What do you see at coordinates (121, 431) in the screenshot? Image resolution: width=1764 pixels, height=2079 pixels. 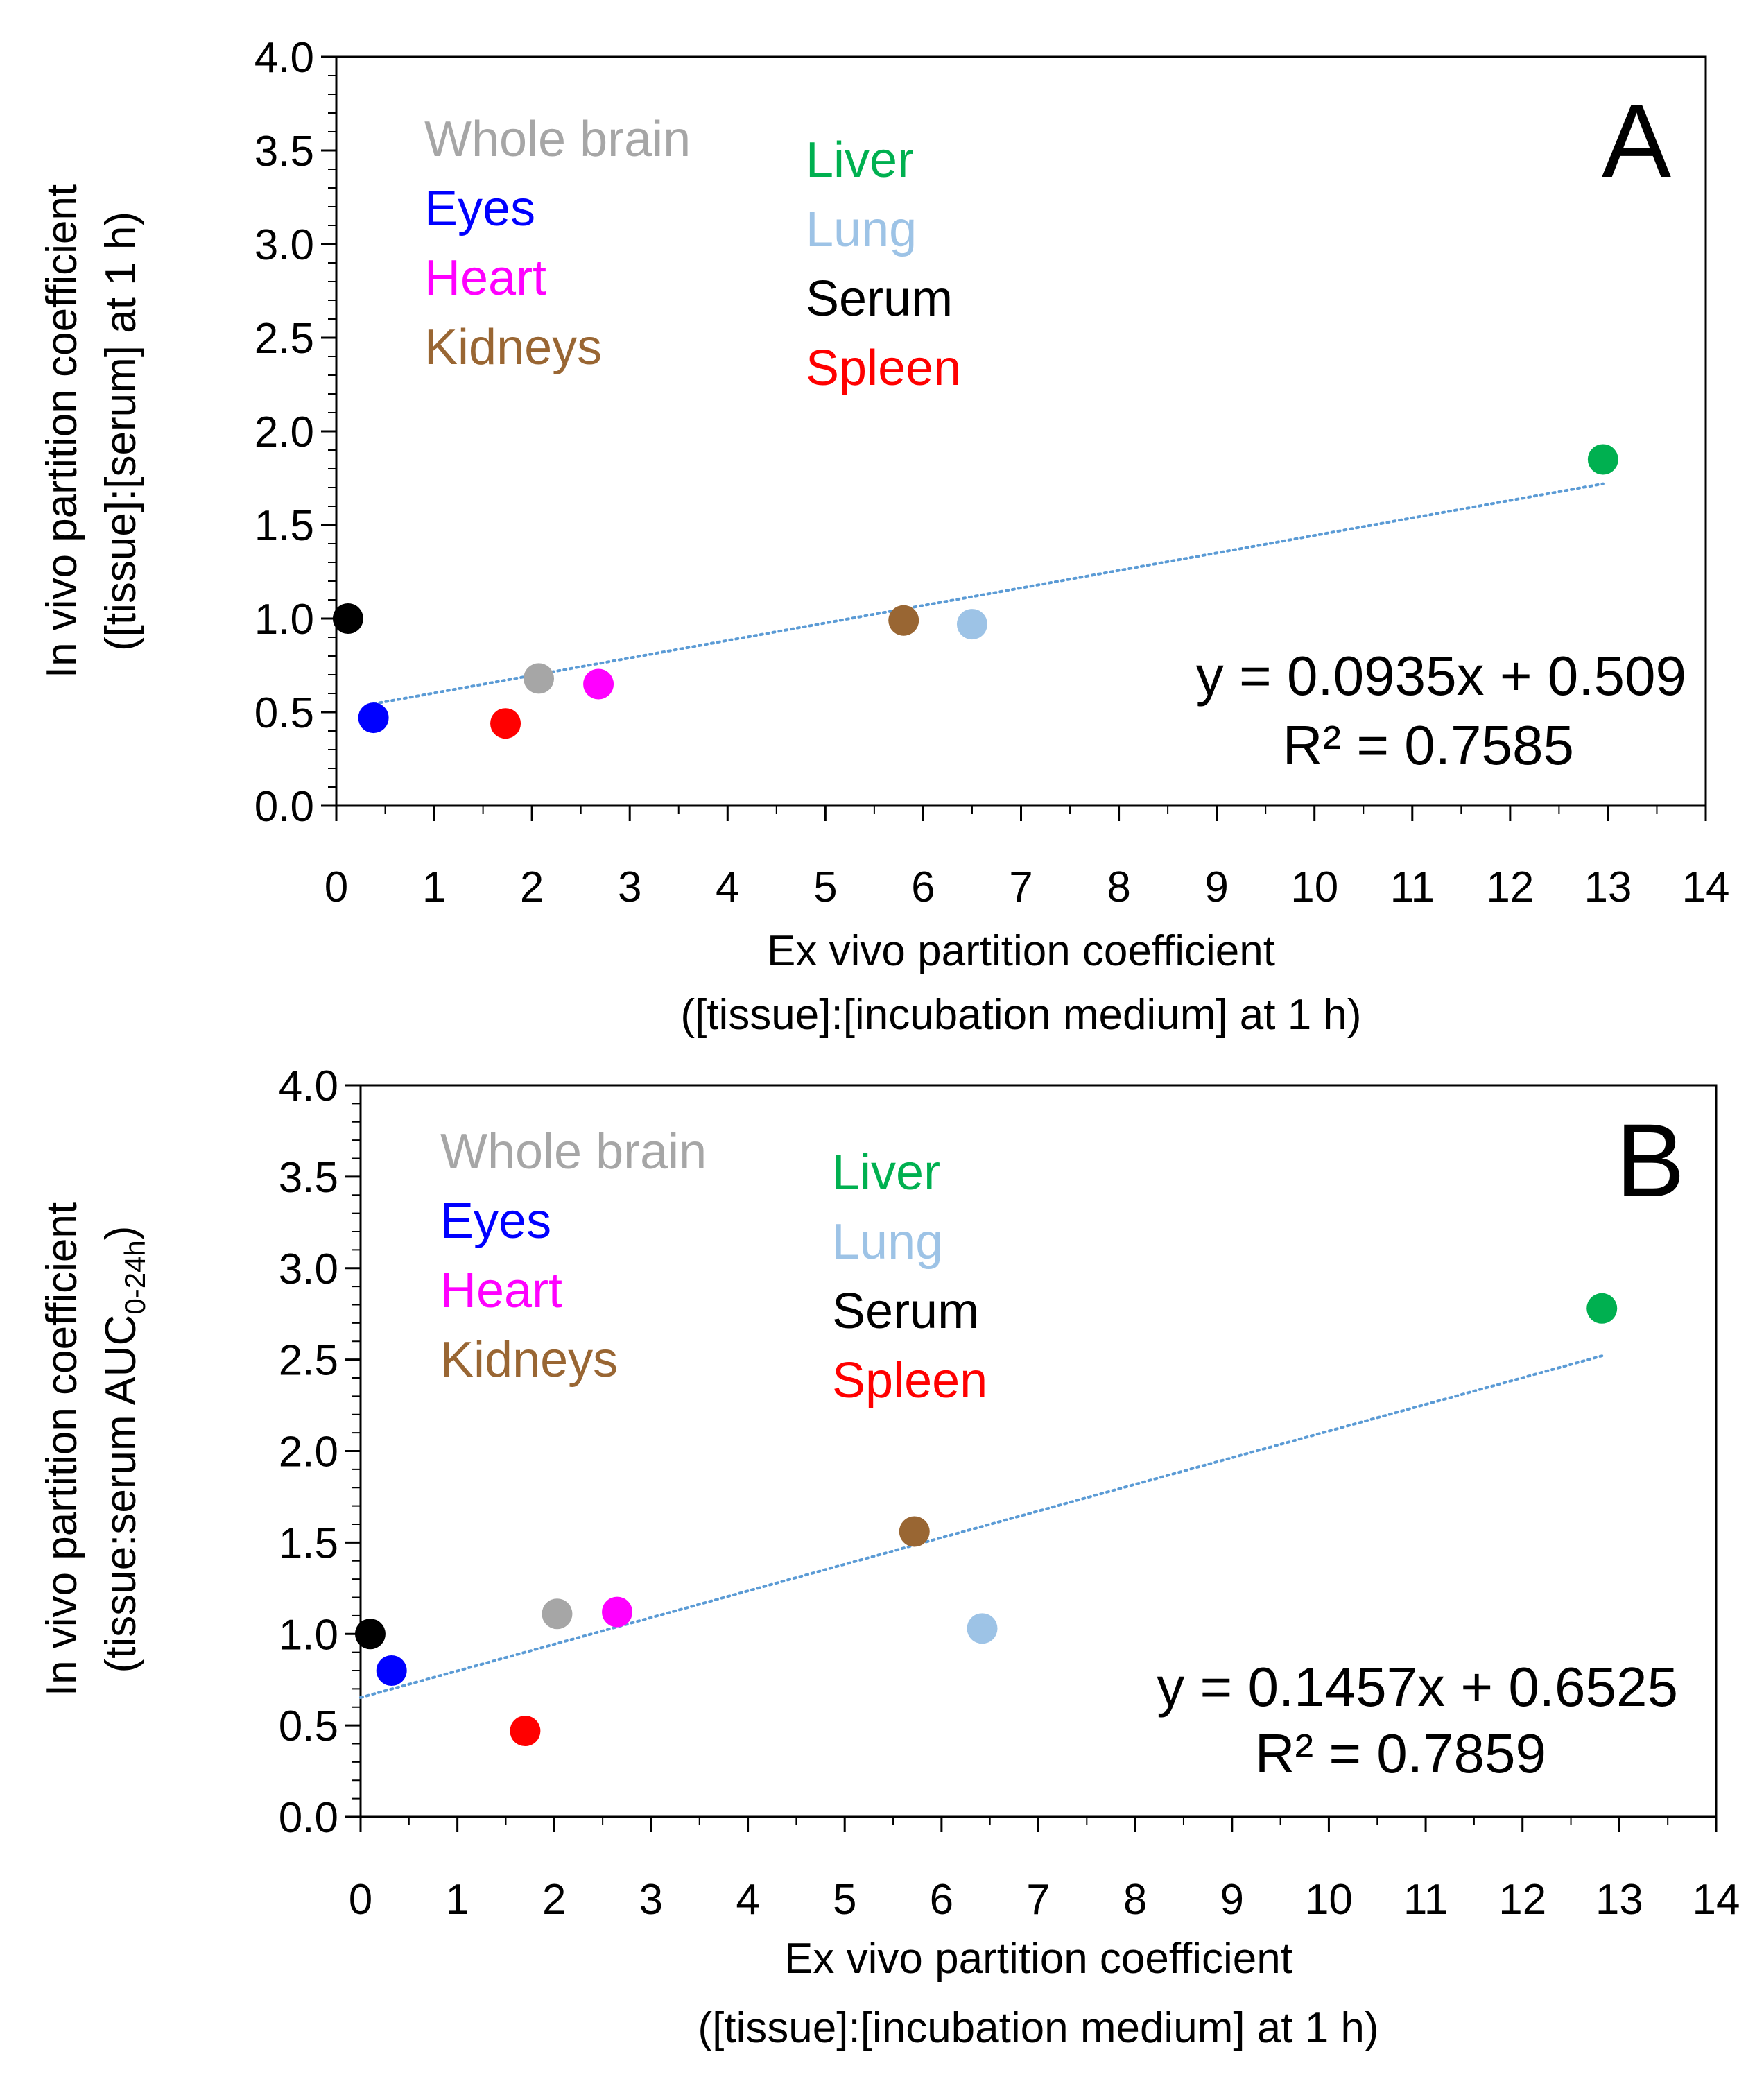 I see `y-axis-subtitle: ([tissue]:[serum] at 1 h)` at bounding box center [121, 431].